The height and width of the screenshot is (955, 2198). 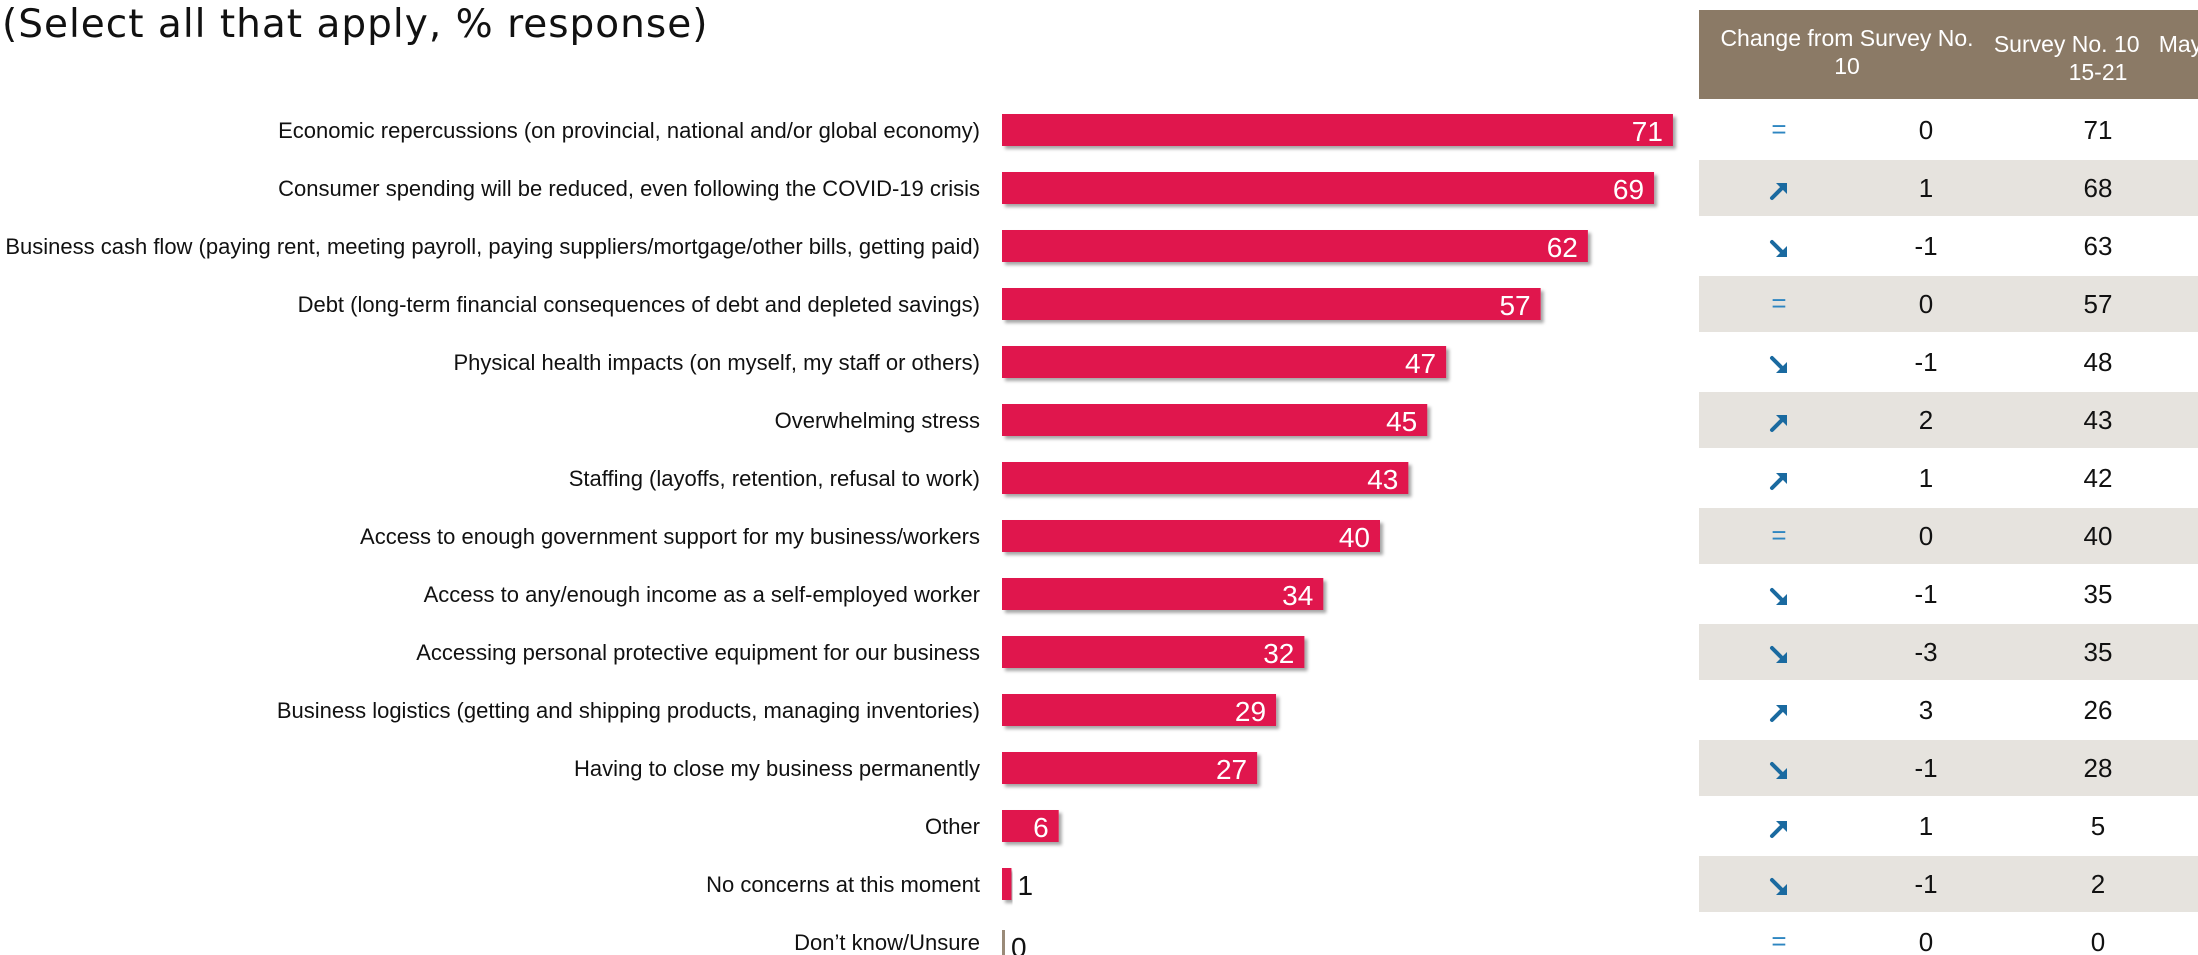 What do you see at coordinates (1449, 940) in the screenshot?
I see `chart-row: Don’t know/Unsure 0 = 0 0` at bounding box center [1449, 940].